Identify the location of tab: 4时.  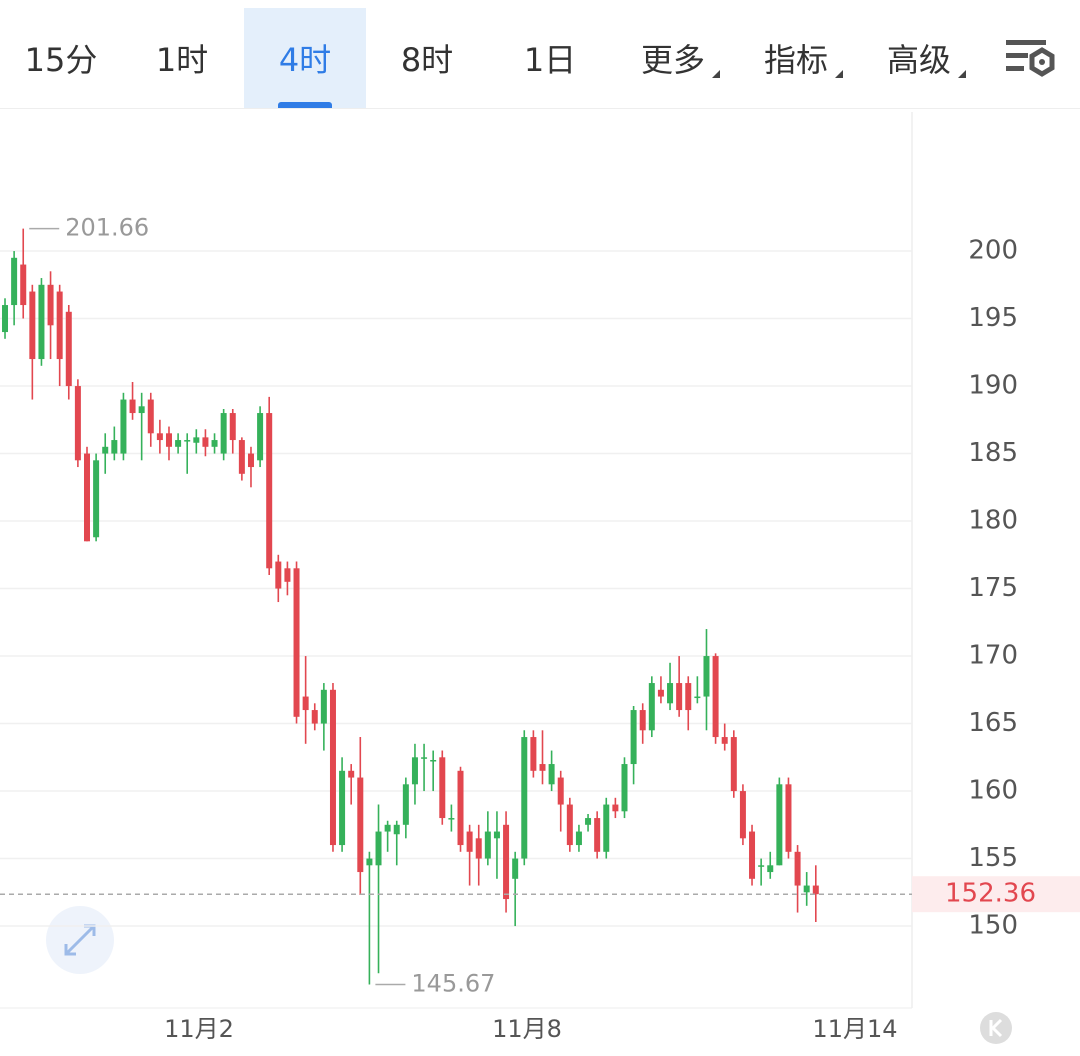
(305, 58).